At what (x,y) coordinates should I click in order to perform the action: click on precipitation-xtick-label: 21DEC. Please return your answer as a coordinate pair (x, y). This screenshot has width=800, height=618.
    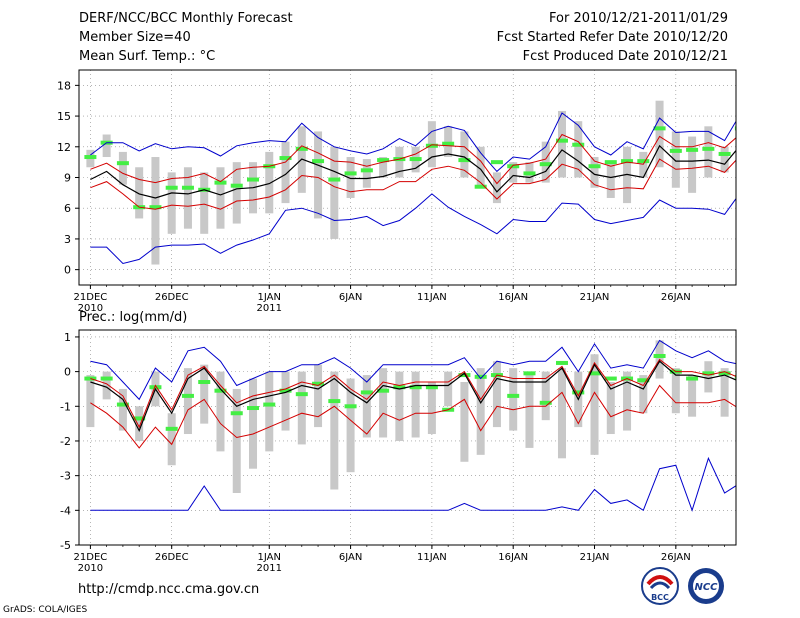
    Looking at the image, I should click on (91, 557).